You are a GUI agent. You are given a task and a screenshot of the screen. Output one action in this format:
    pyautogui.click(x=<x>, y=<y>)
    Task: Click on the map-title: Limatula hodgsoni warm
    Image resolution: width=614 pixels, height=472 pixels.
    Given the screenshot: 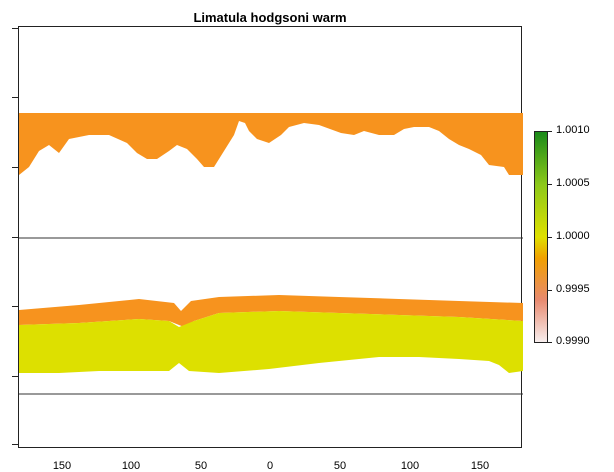 What is the action you would take?
    pyautogui.click(x=270, y=17)
    